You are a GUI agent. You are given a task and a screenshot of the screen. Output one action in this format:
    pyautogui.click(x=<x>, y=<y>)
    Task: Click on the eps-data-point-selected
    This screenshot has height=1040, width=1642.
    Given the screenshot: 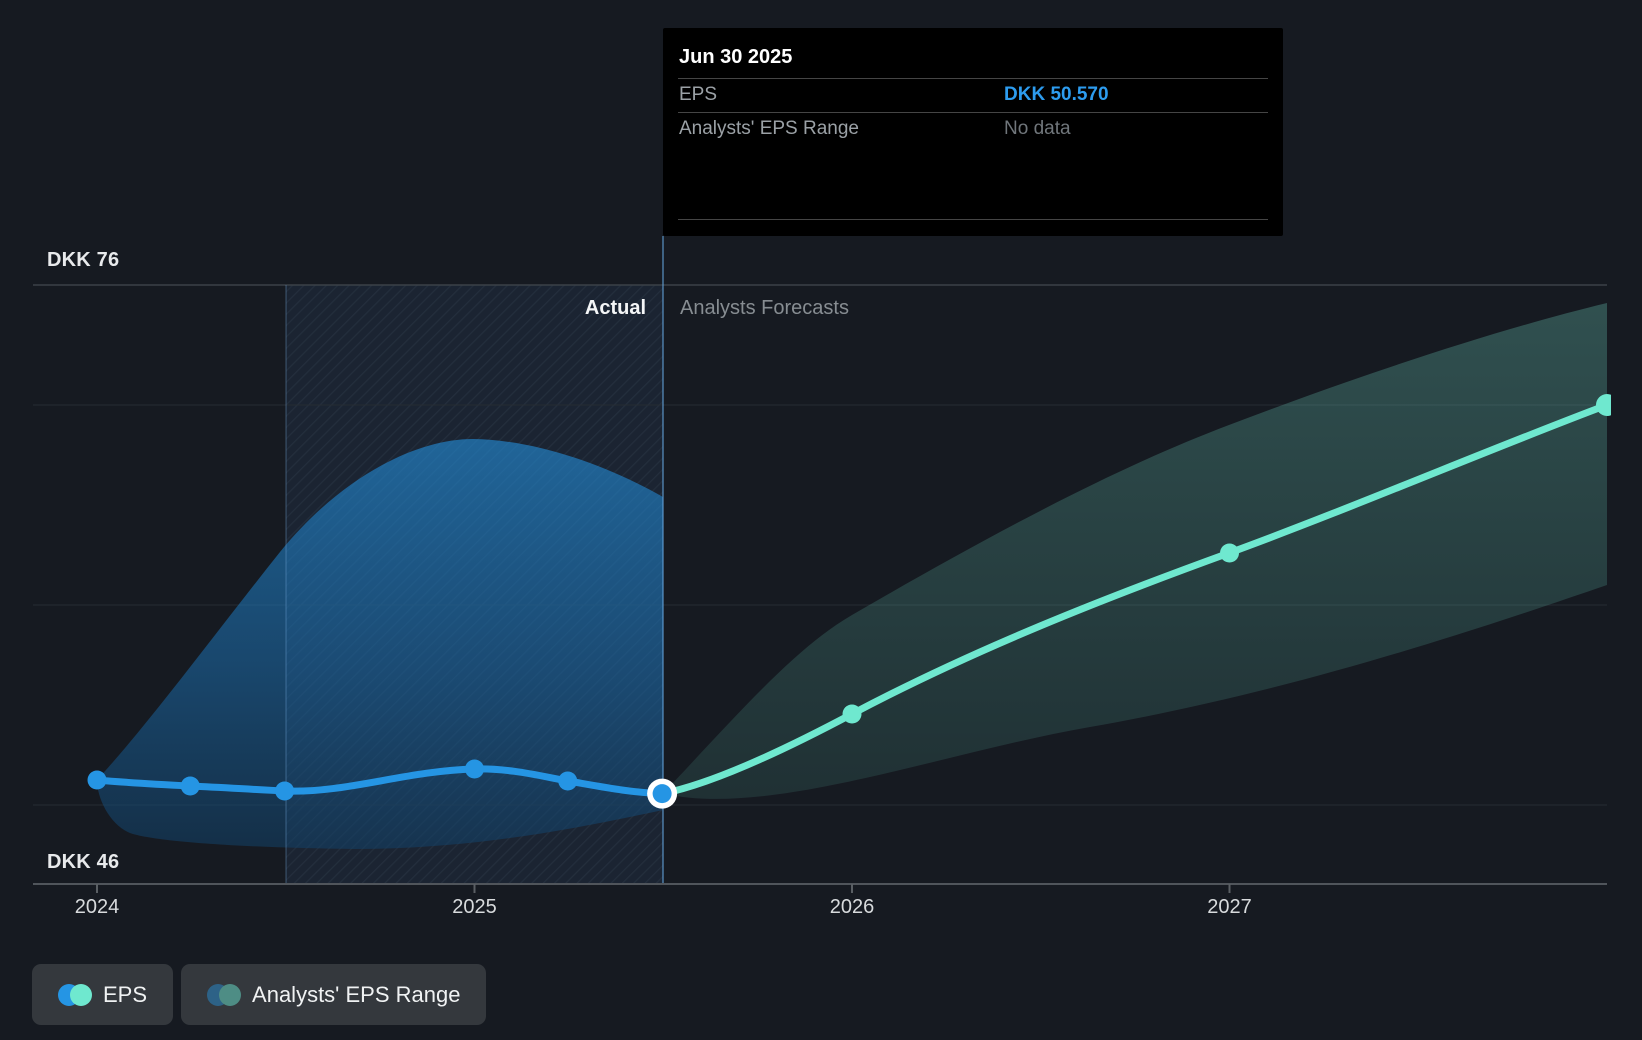 What is the action you would take?
    pyautogui.click(x=662, y=794)
    